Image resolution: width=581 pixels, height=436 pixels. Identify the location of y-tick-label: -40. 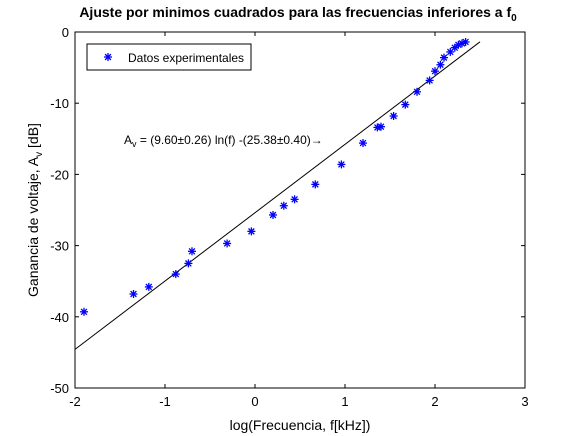
(59, 317).